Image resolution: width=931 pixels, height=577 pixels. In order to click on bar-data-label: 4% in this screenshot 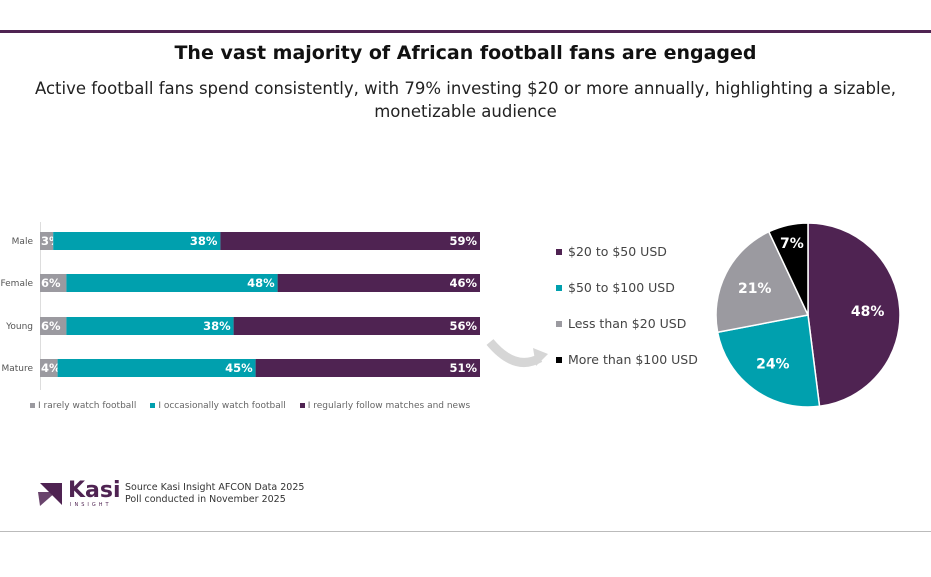, I will do `click(51, 368)`.